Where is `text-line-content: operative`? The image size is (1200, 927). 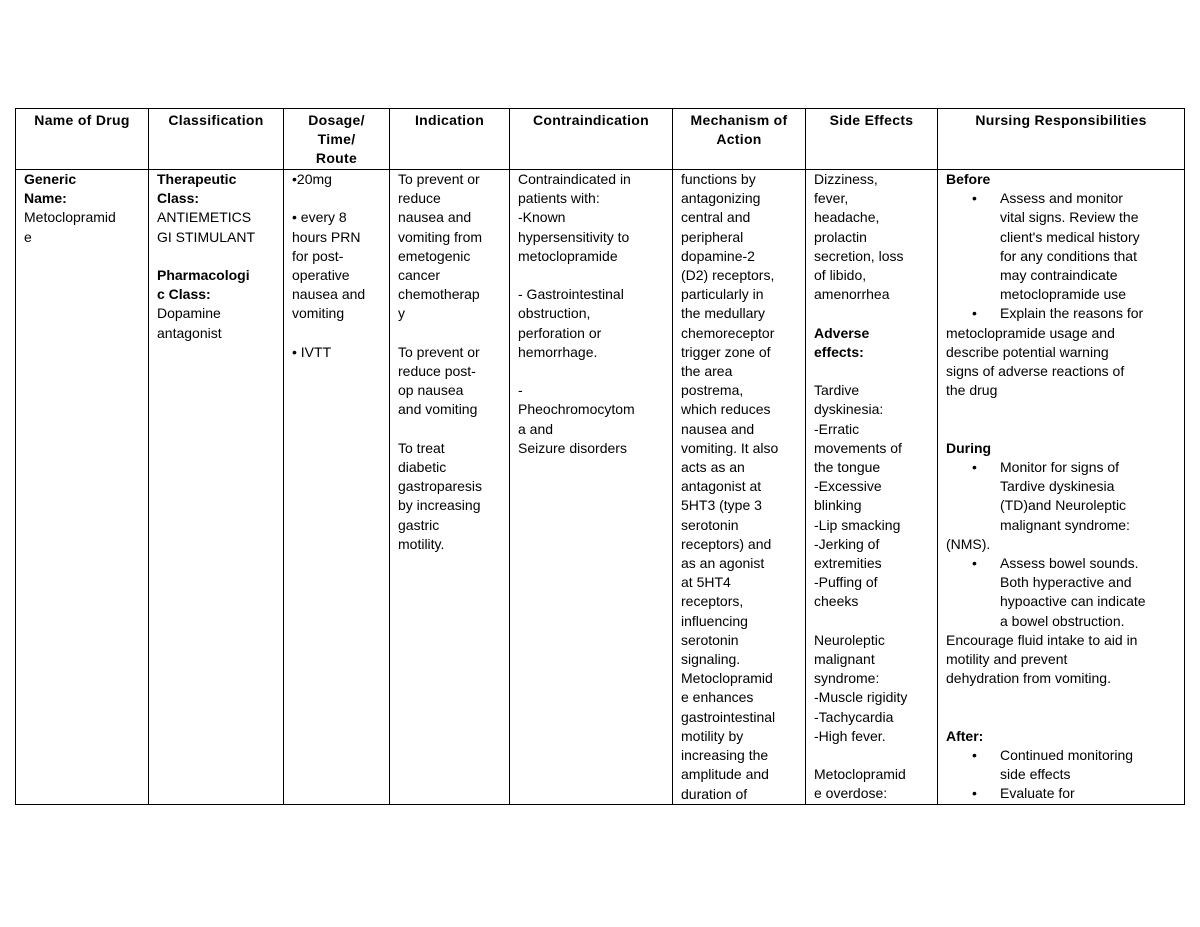
text-line-content: operative is located at coordinates (321, 275).